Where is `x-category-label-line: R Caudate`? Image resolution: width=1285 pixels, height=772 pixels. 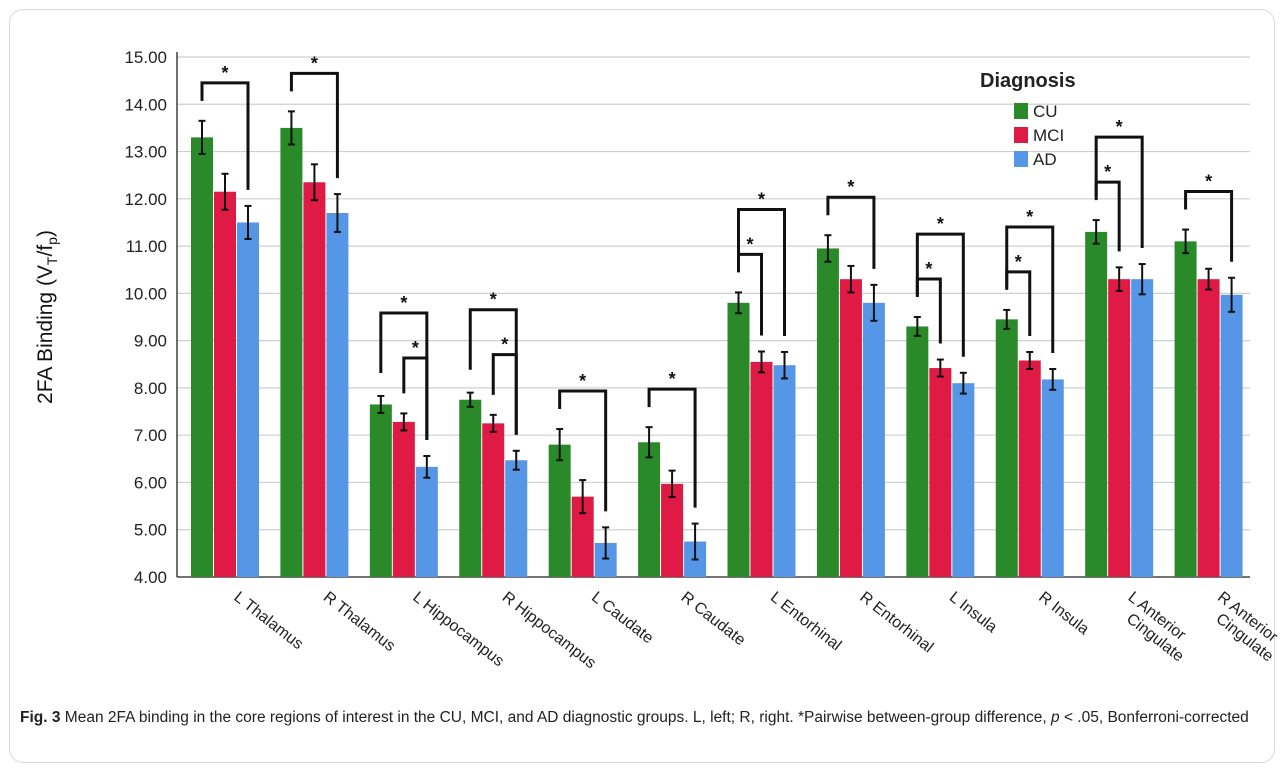 x-category-label-line: R Caudate is located at coordinates (713, 619).